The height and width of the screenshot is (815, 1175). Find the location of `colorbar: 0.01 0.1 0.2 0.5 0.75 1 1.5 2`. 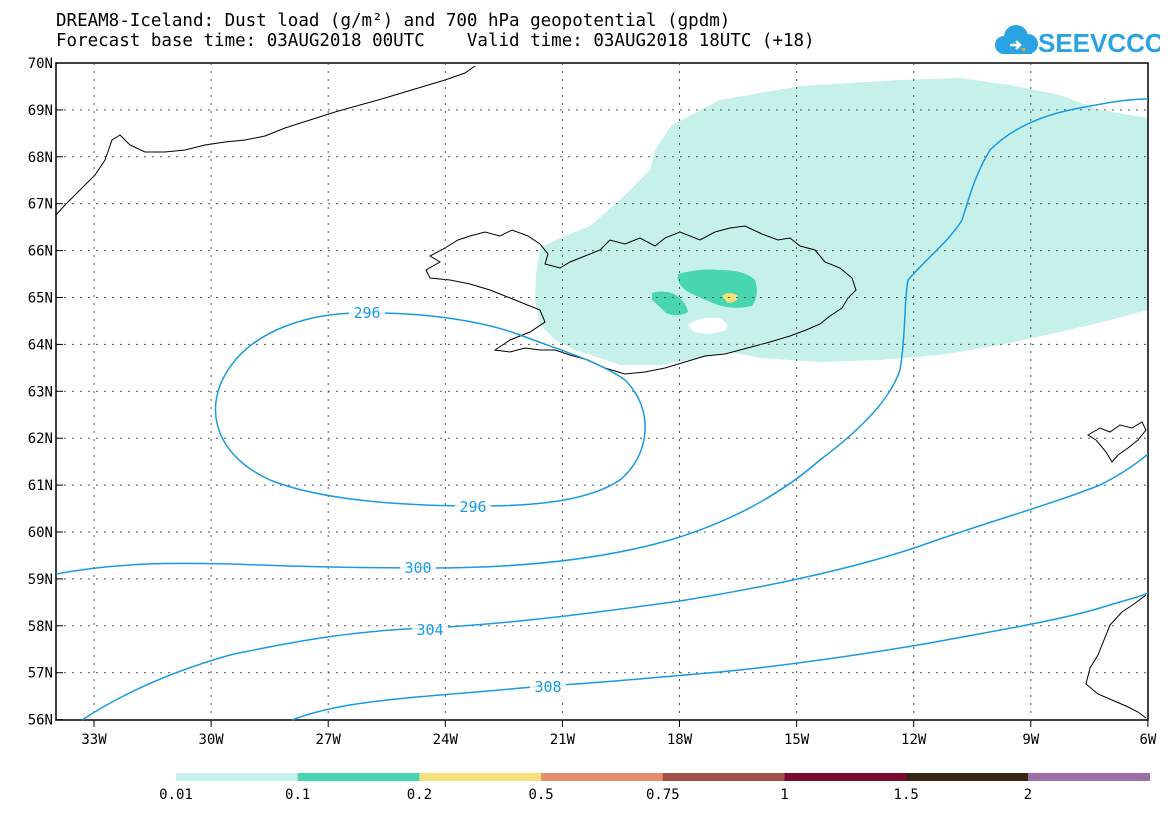

colorbar: 0.01 0.1 0.2 0.5 0.75 1 1.5 2 is located at coordinates (655, 788).